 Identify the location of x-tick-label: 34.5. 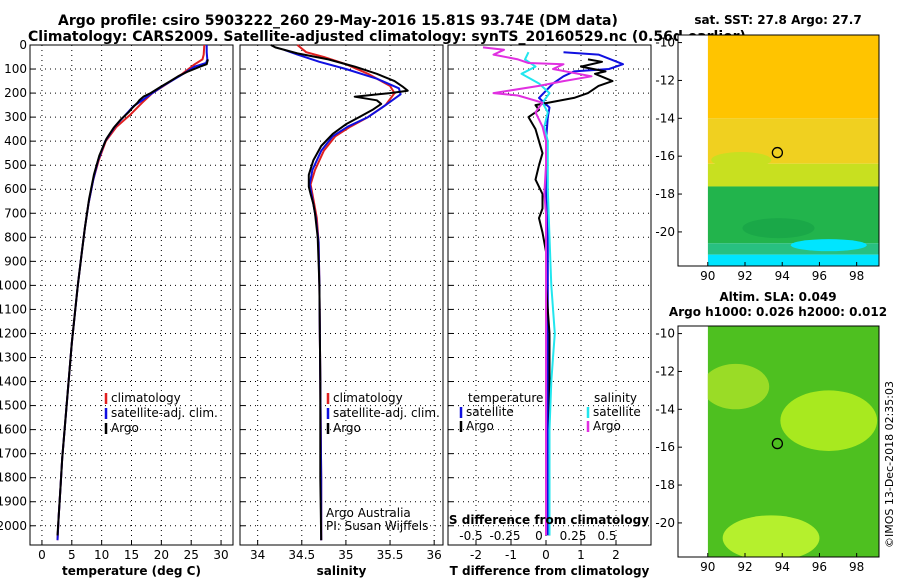
(301, 555).